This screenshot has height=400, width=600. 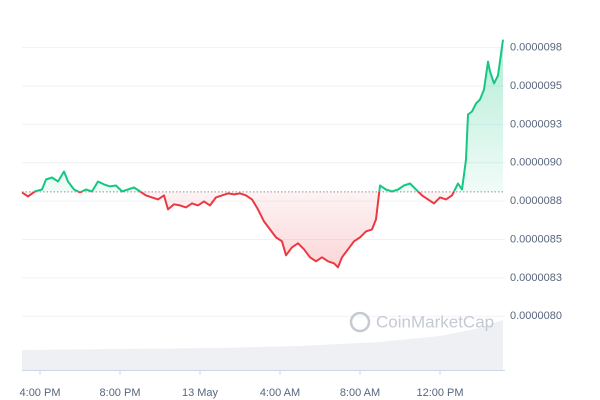 I want to click on y-tick-label: 0.0000095, so click(x=536, y=86).